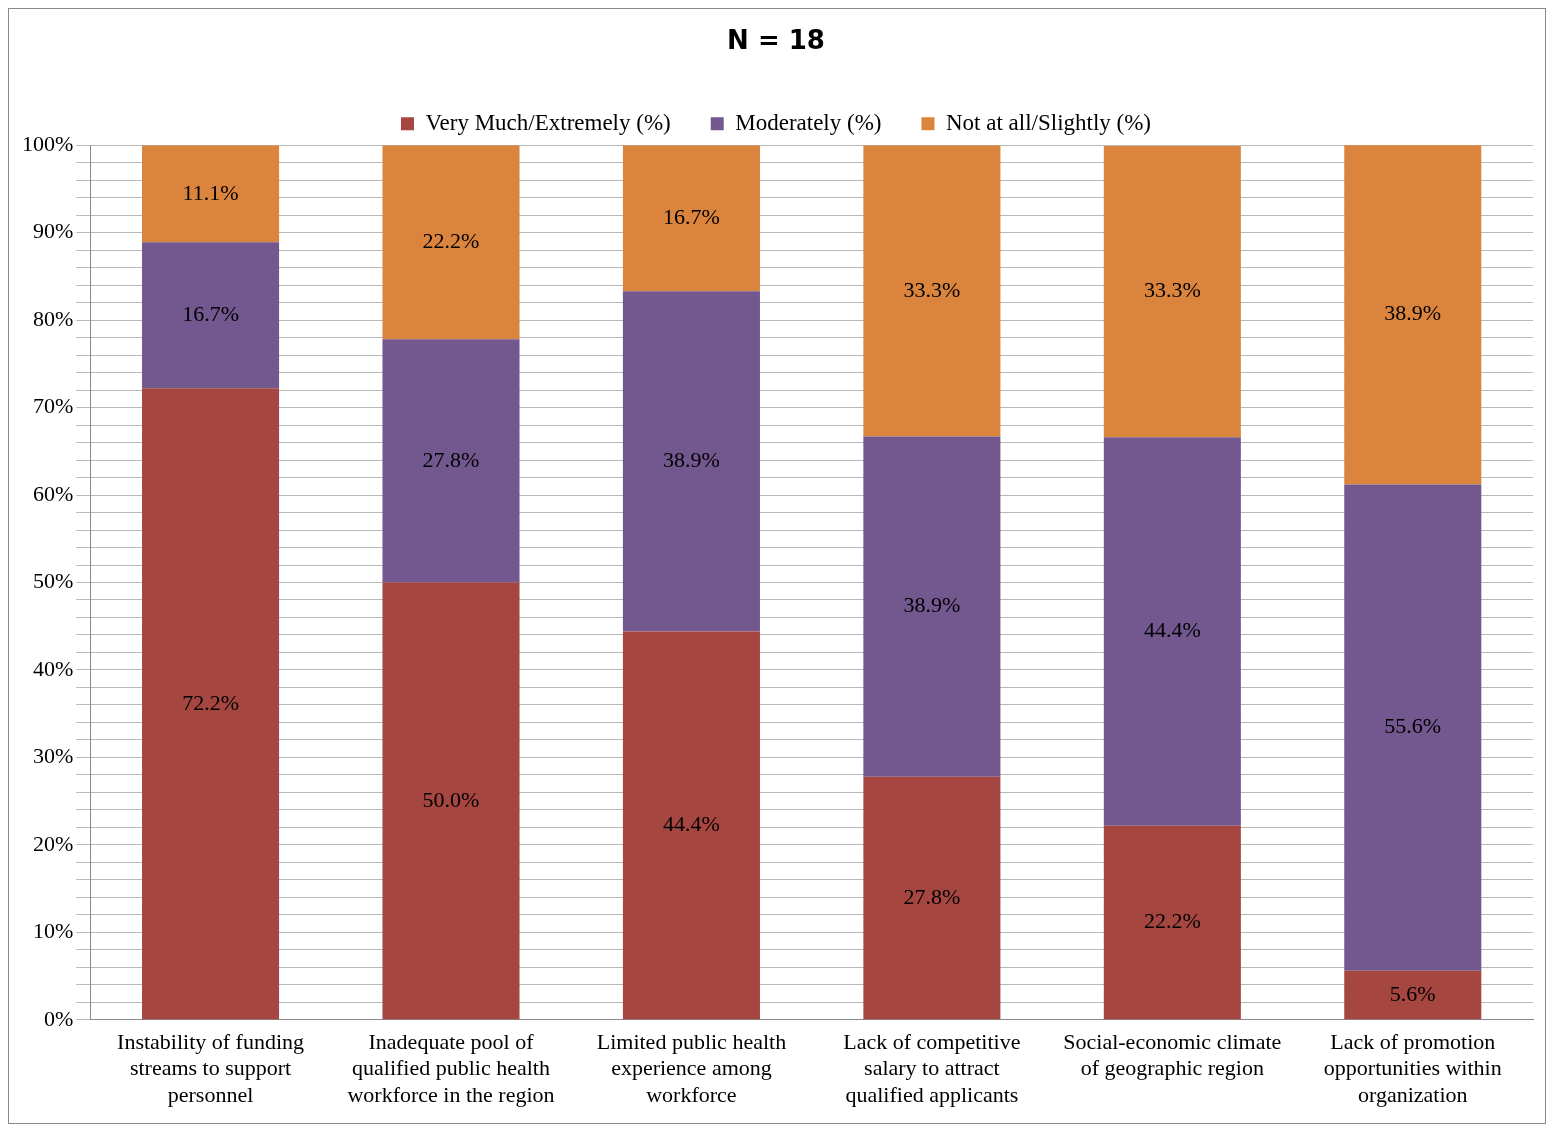 Image resolution: width=1560 pixels, height=1138 pixels. I want to click on data-label: 11.1%, so click(210, 192).